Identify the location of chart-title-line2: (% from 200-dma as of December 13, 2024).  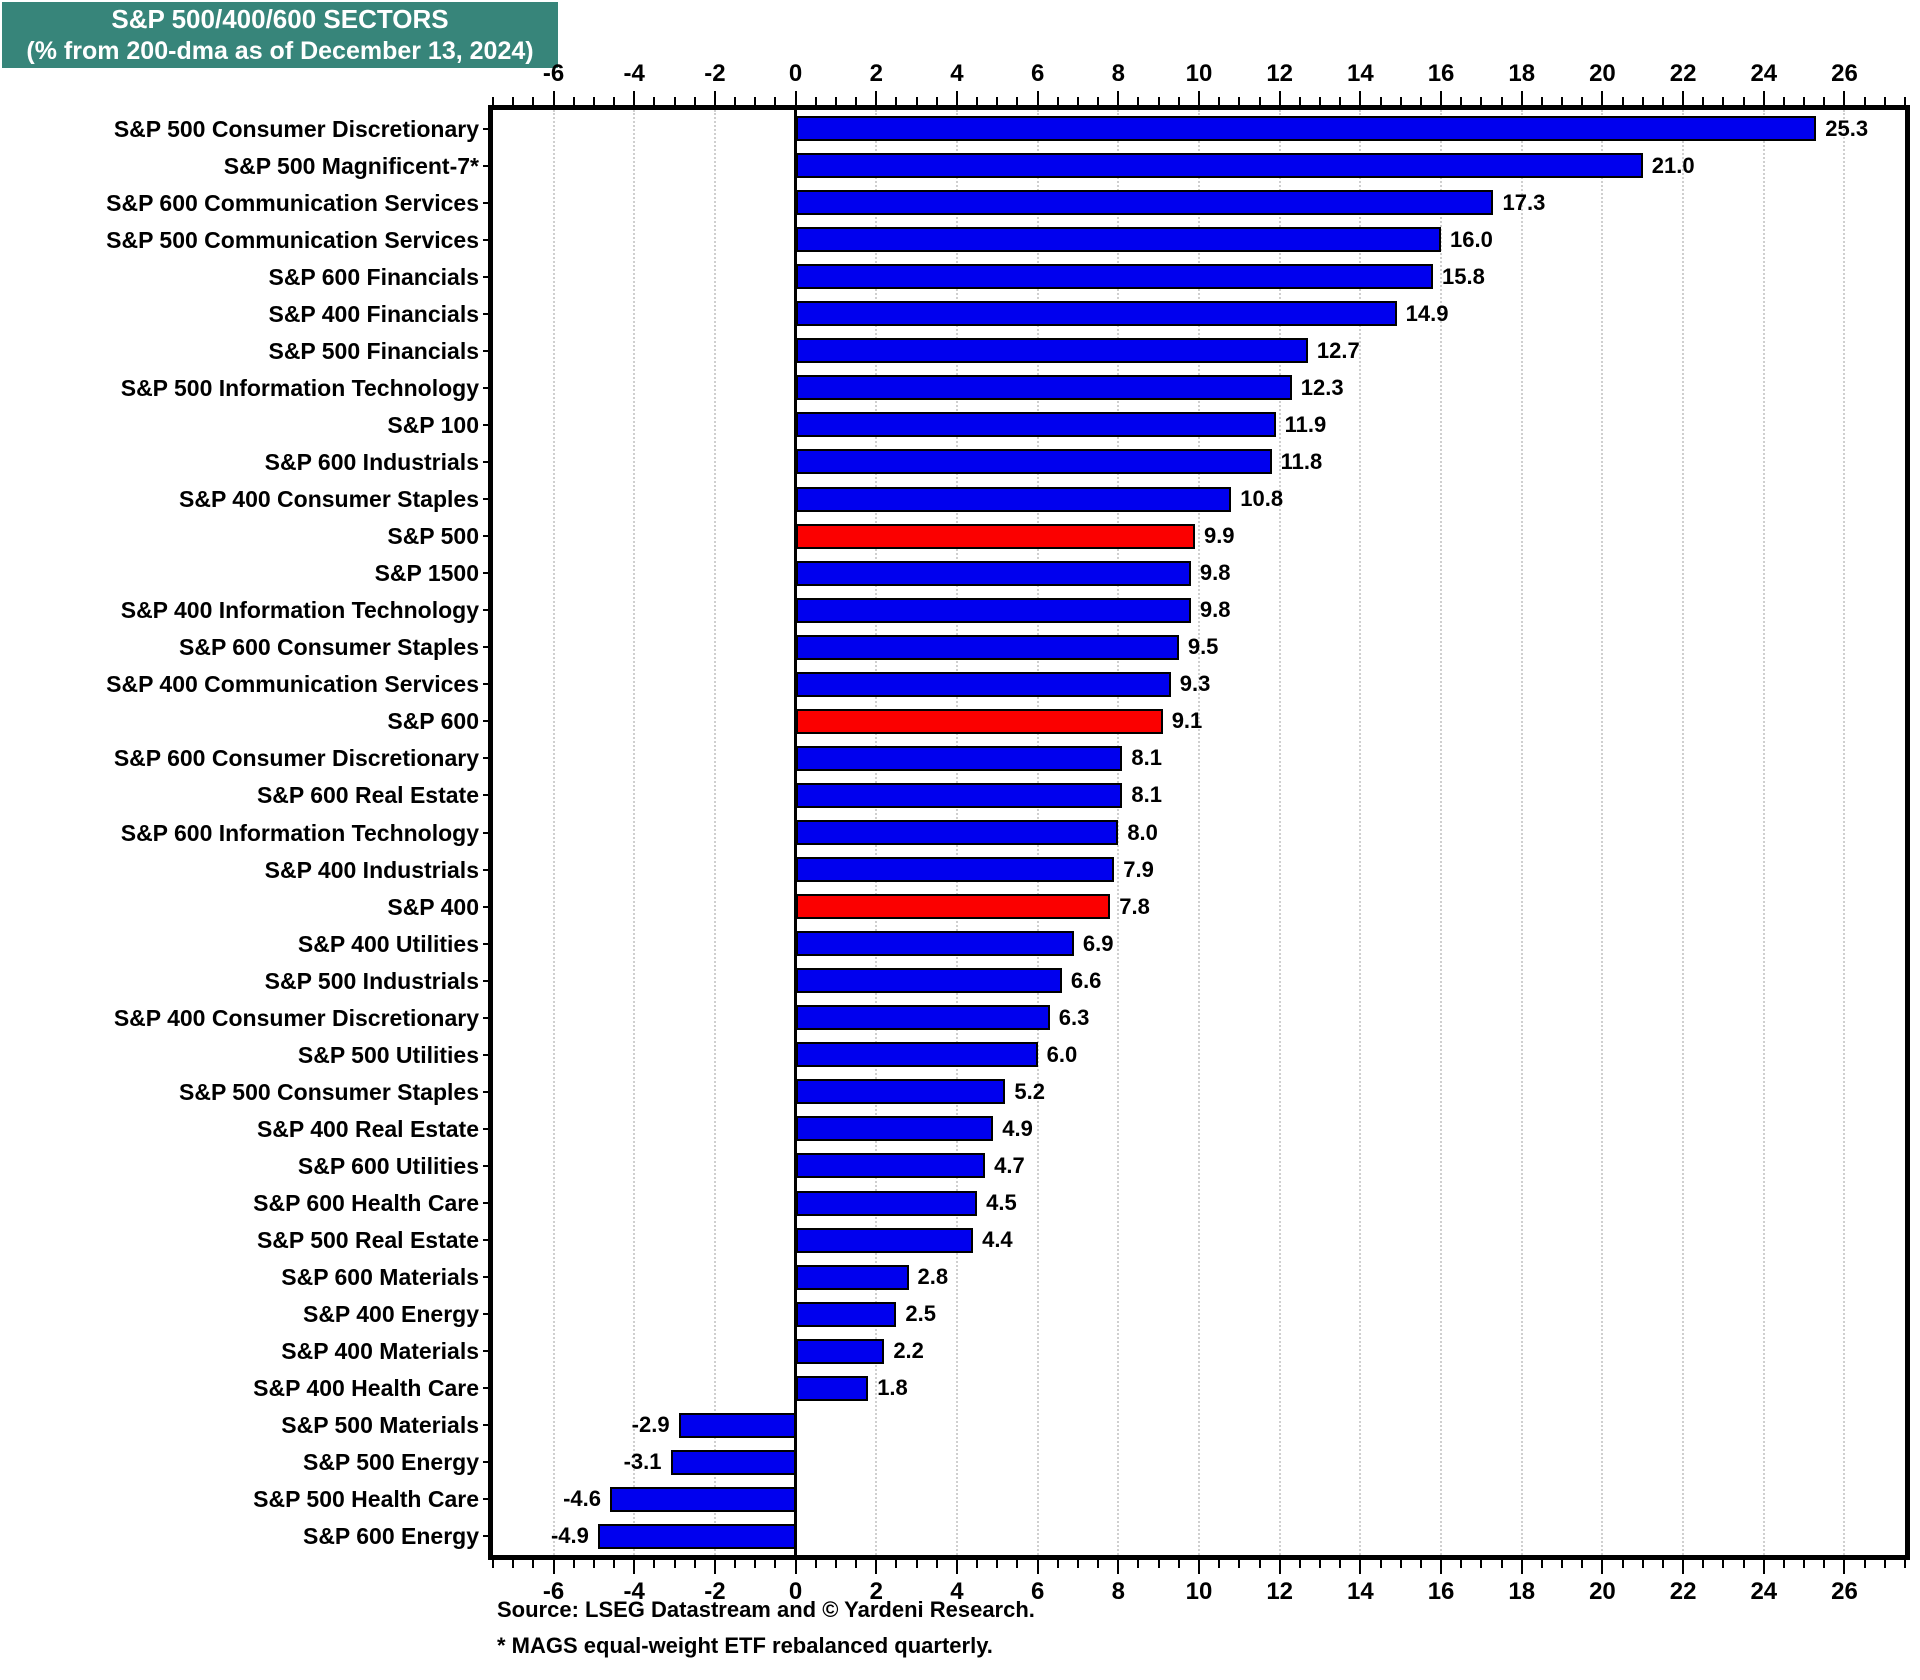
(280, 50).